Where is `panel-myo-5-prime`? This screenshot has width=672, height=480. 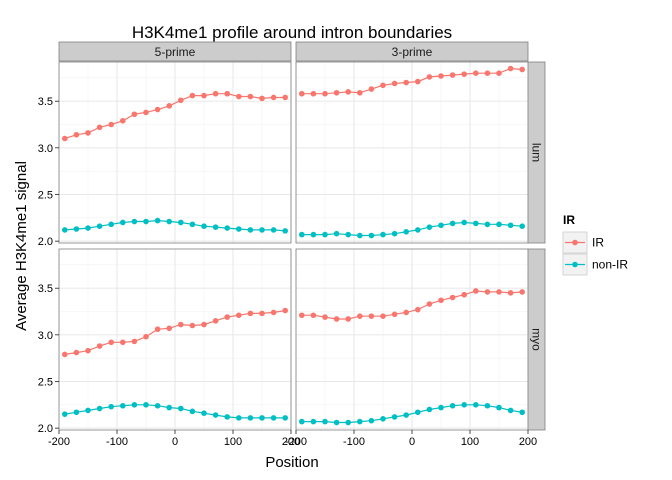
panel-myo-5-prime is located at coordinates (175, 339).